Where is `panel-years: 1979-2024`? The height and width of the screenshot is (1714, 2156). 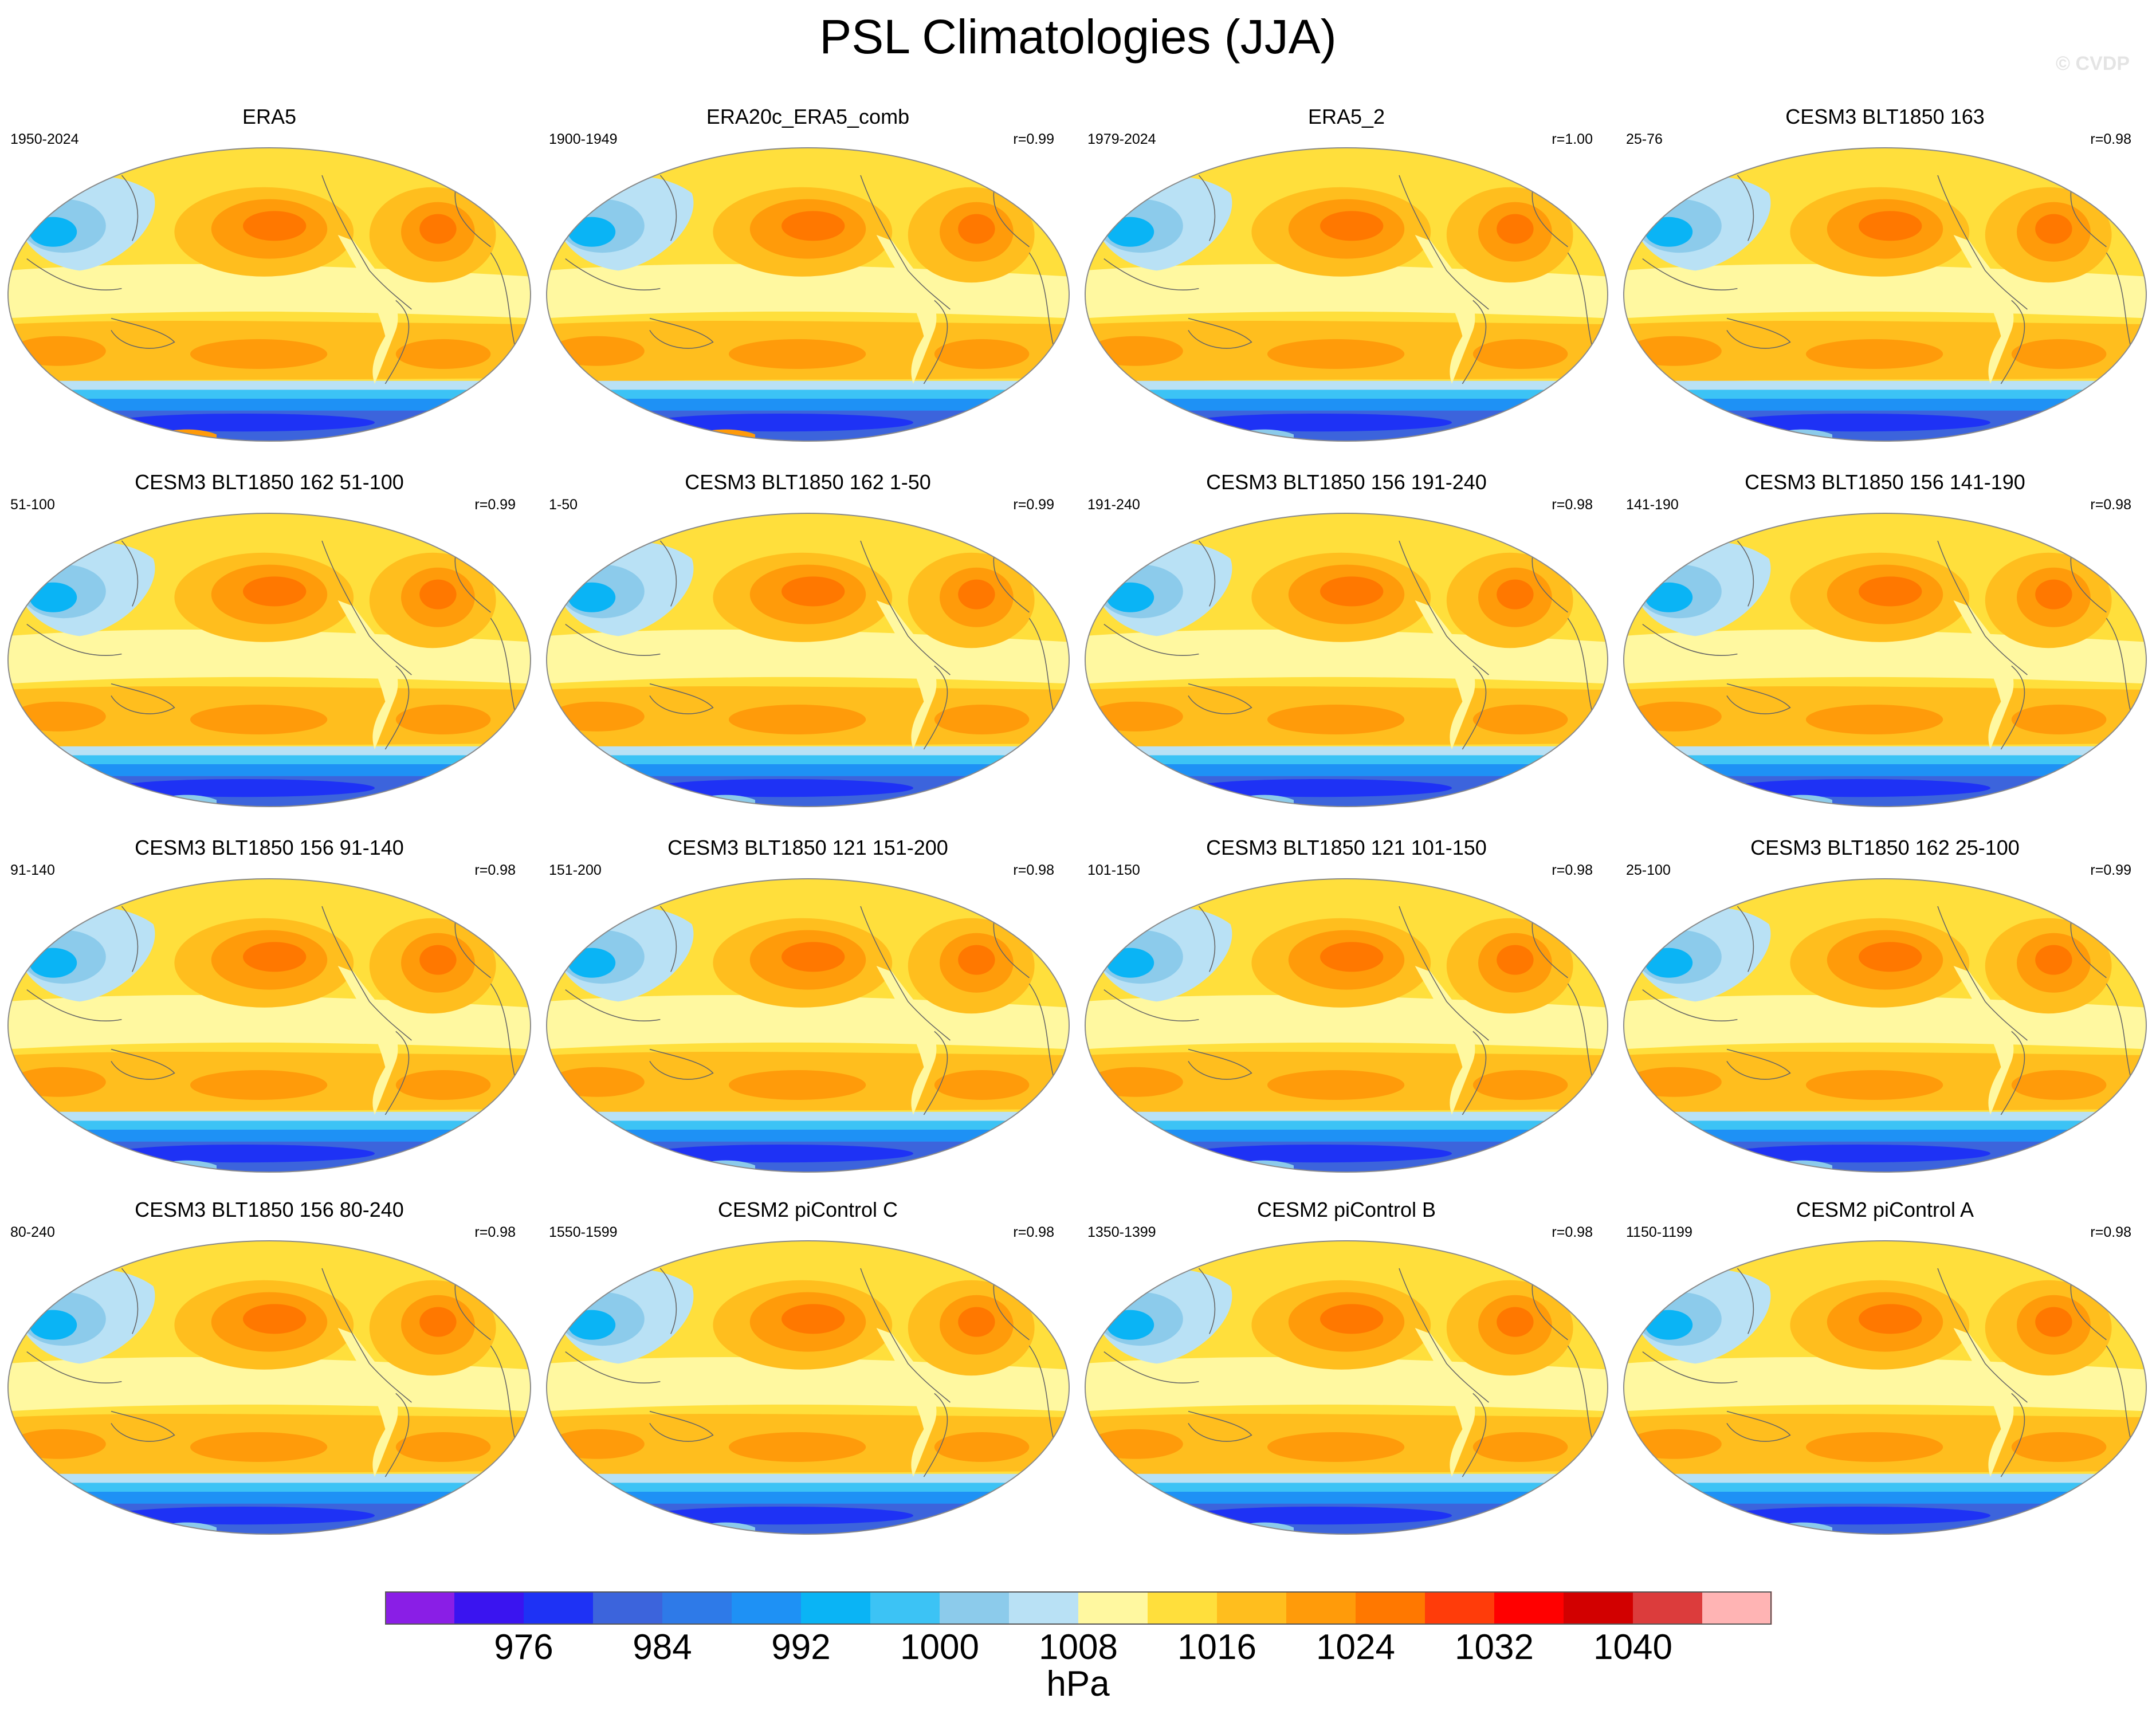
panel-years: 1979-2024 is located at coordinates (1121, 139).